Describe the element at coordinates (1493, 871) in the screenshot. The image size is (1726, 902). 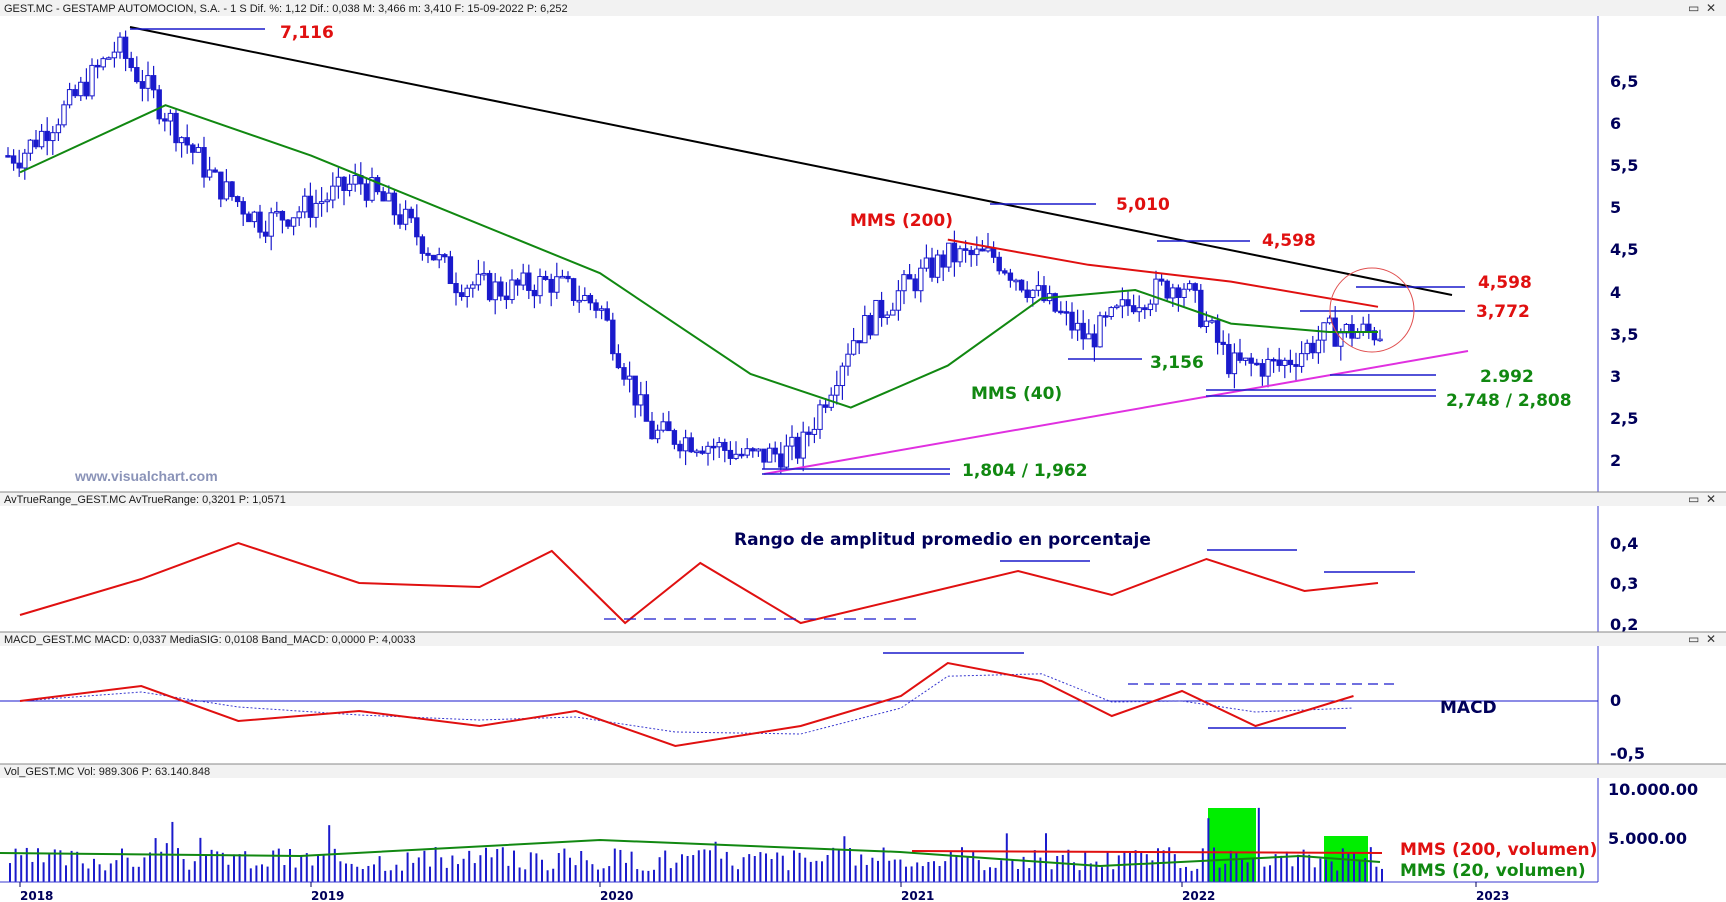
I see `label-vol-mms20: MMS (20, volumen)` at that location.